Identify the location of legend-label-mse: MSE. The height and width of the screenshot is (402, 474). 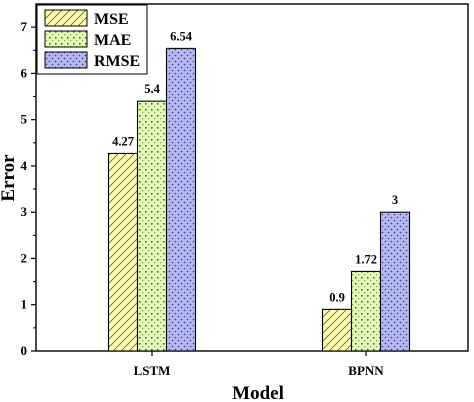
(111, 19).